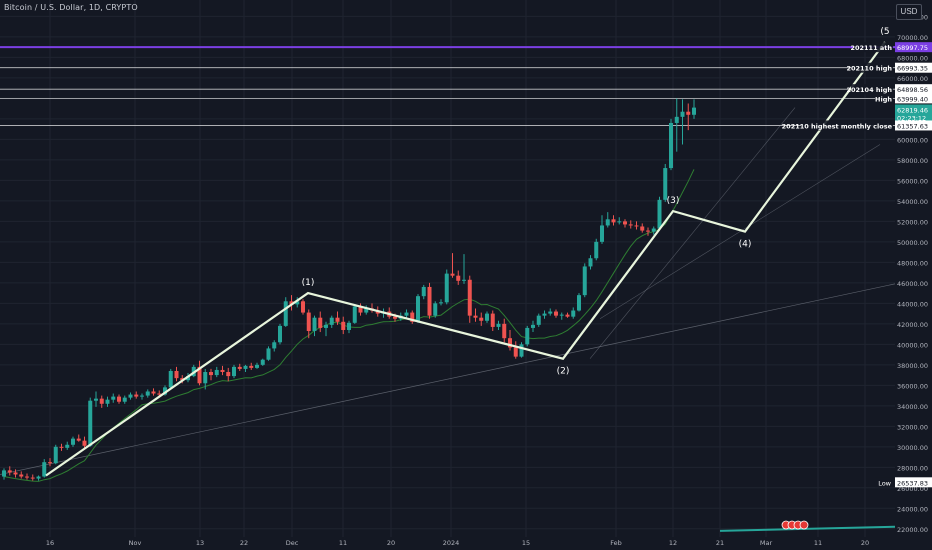 The height and width of the screenshot is (550, 932). What do you see at coordinates (912, 366) in the screenshot?
I see `price-tick-label: 38000.00` at bounding box center [912, 366].